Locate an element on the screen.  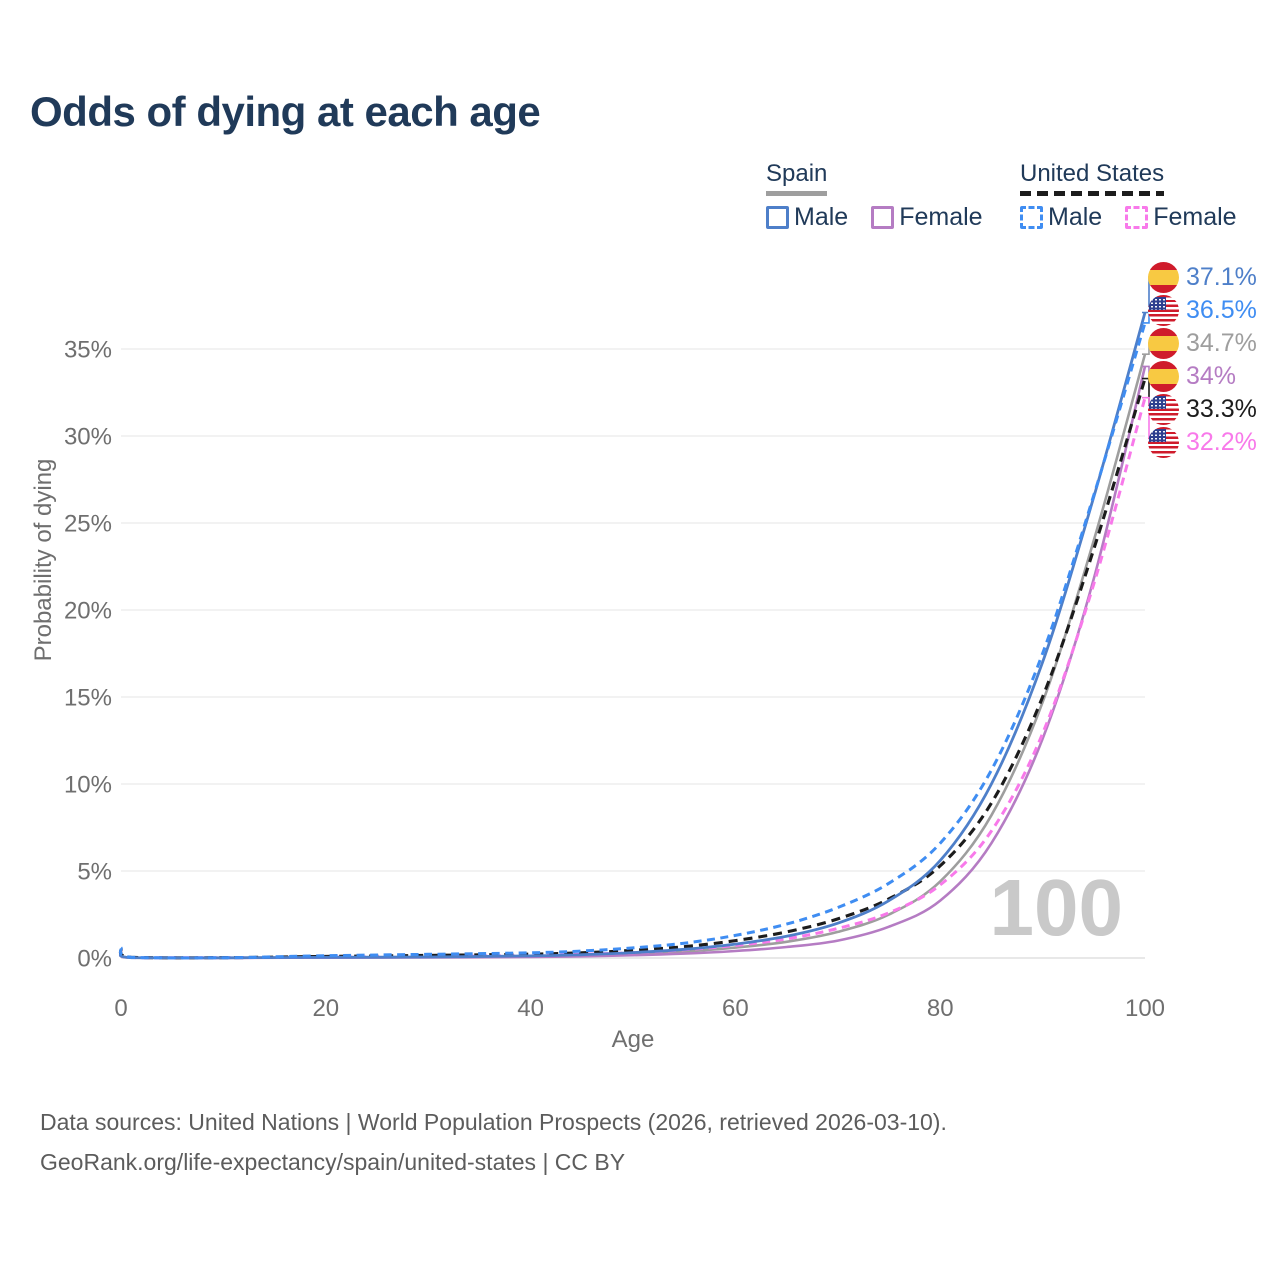
page-title: Odds of dying at each age is located at coordinates (285, 111).